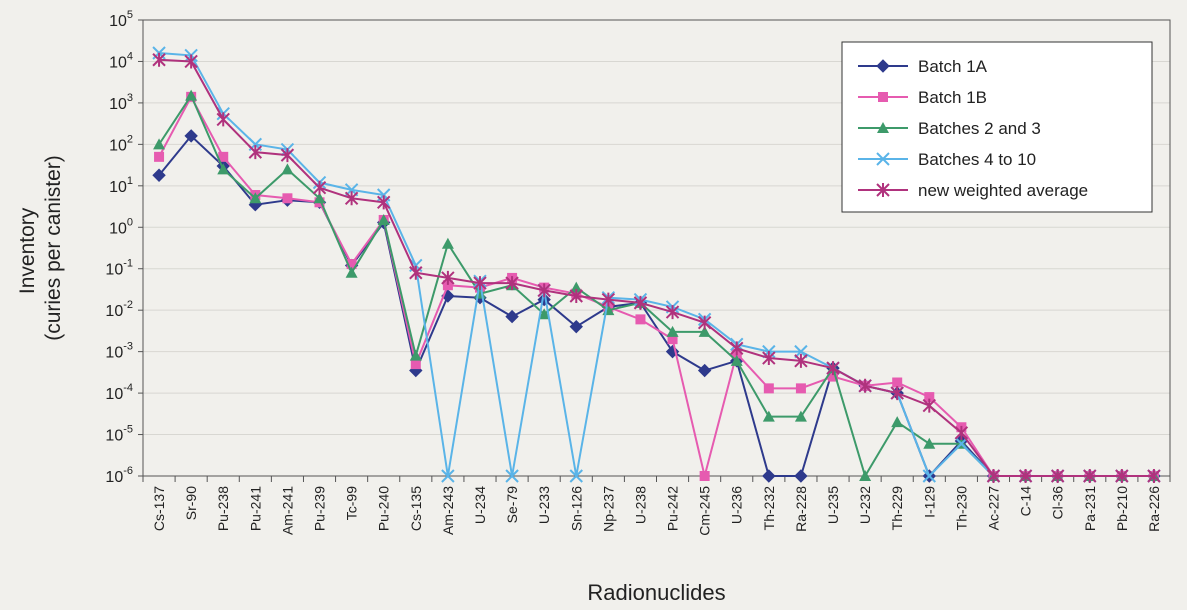  What do you see at coordinates (973, 190) in the screenshot?
I see `legend-item: new weighted average` at bounding box center [973, 190].